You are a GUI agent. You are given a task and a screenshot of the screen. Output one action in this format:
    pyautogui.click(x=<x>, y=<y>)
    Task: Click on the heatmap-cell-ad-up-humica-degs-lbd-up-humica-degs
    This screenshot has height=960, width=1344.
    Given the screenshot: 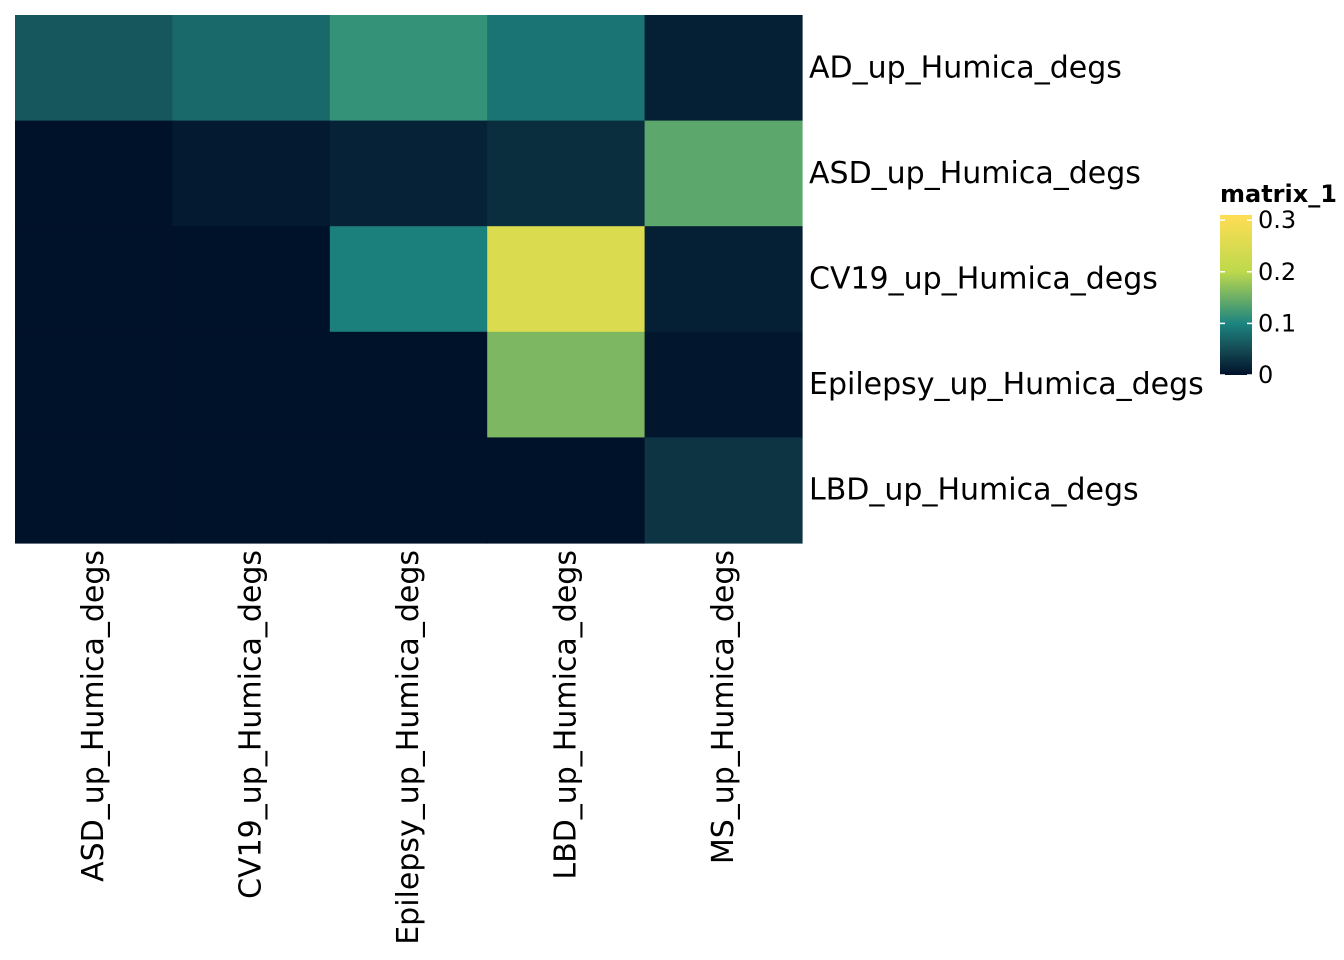 What is the action you would take?
    pyautogui.click(x=566, y=68)
    